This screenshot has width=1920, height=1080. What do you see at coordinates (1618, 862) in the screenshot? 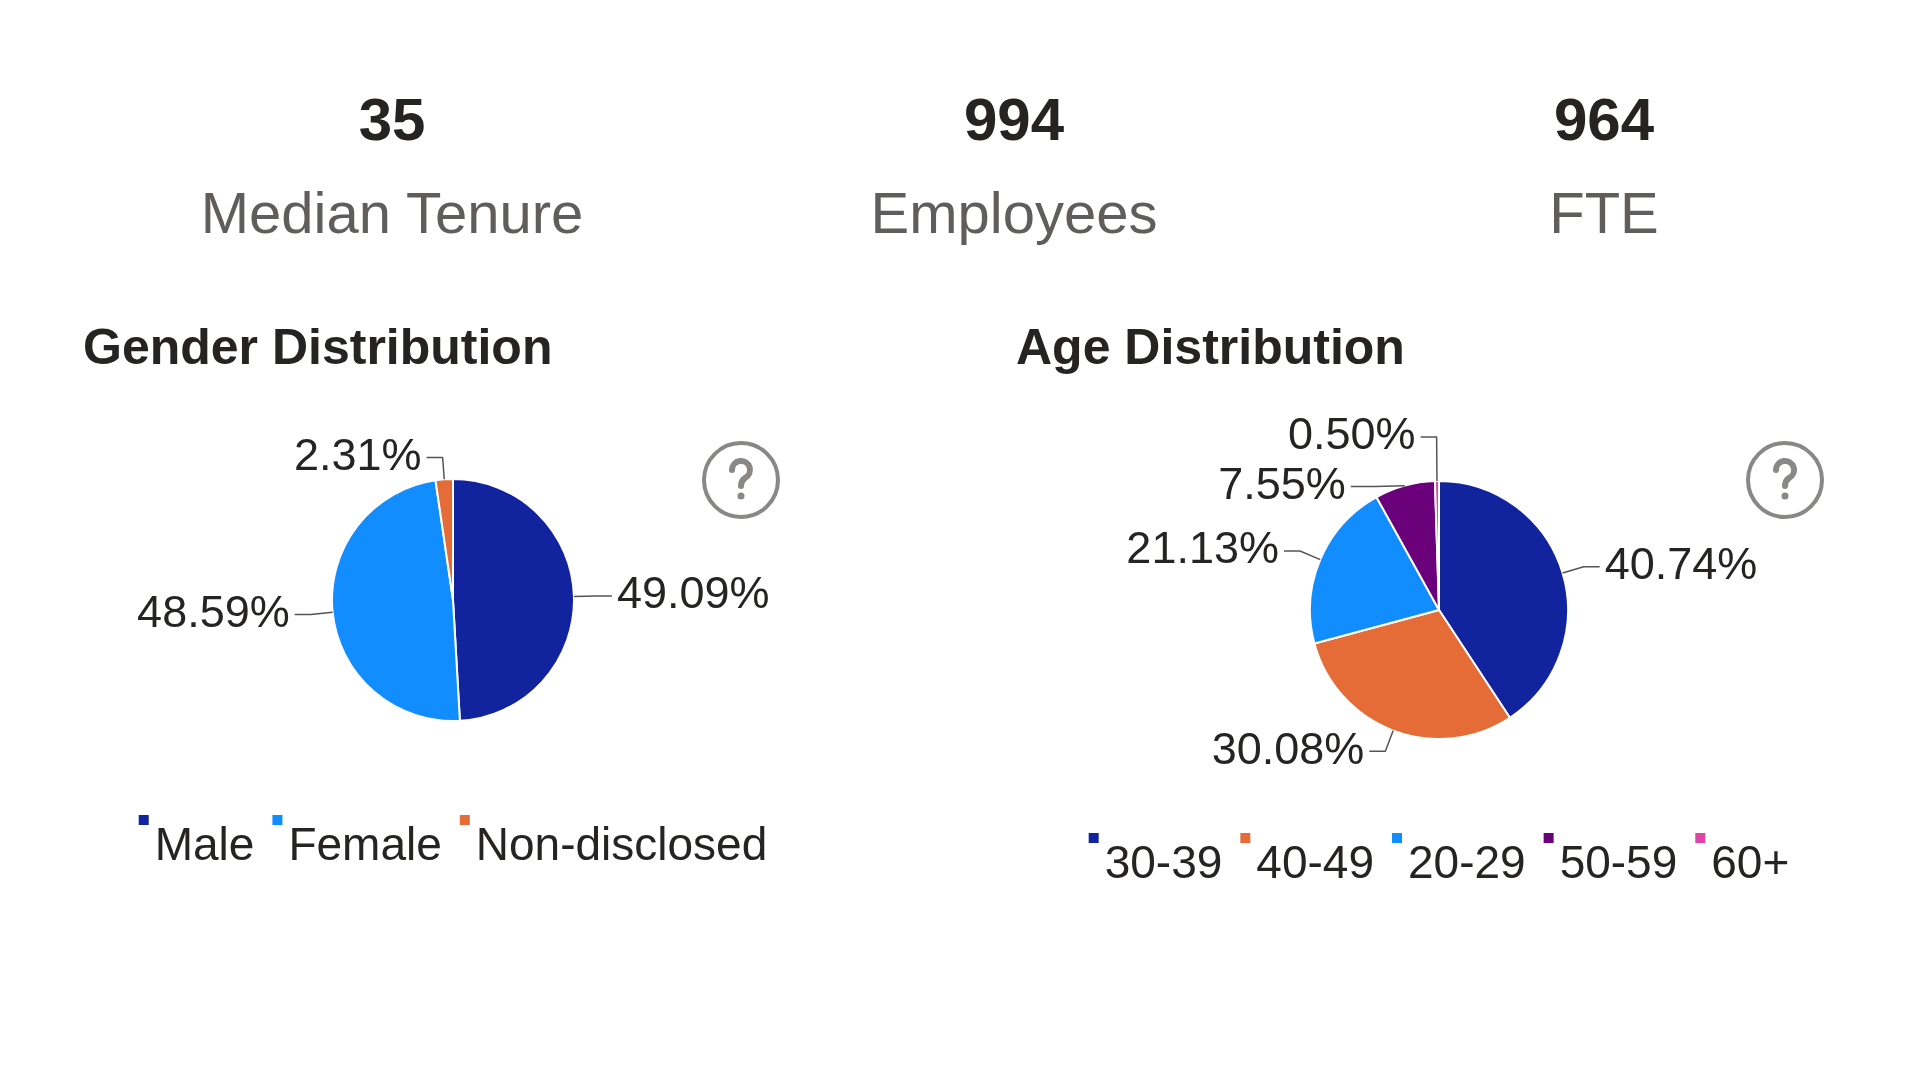
I see `legend-label: 50-59` at bounding box center [1618, 862].